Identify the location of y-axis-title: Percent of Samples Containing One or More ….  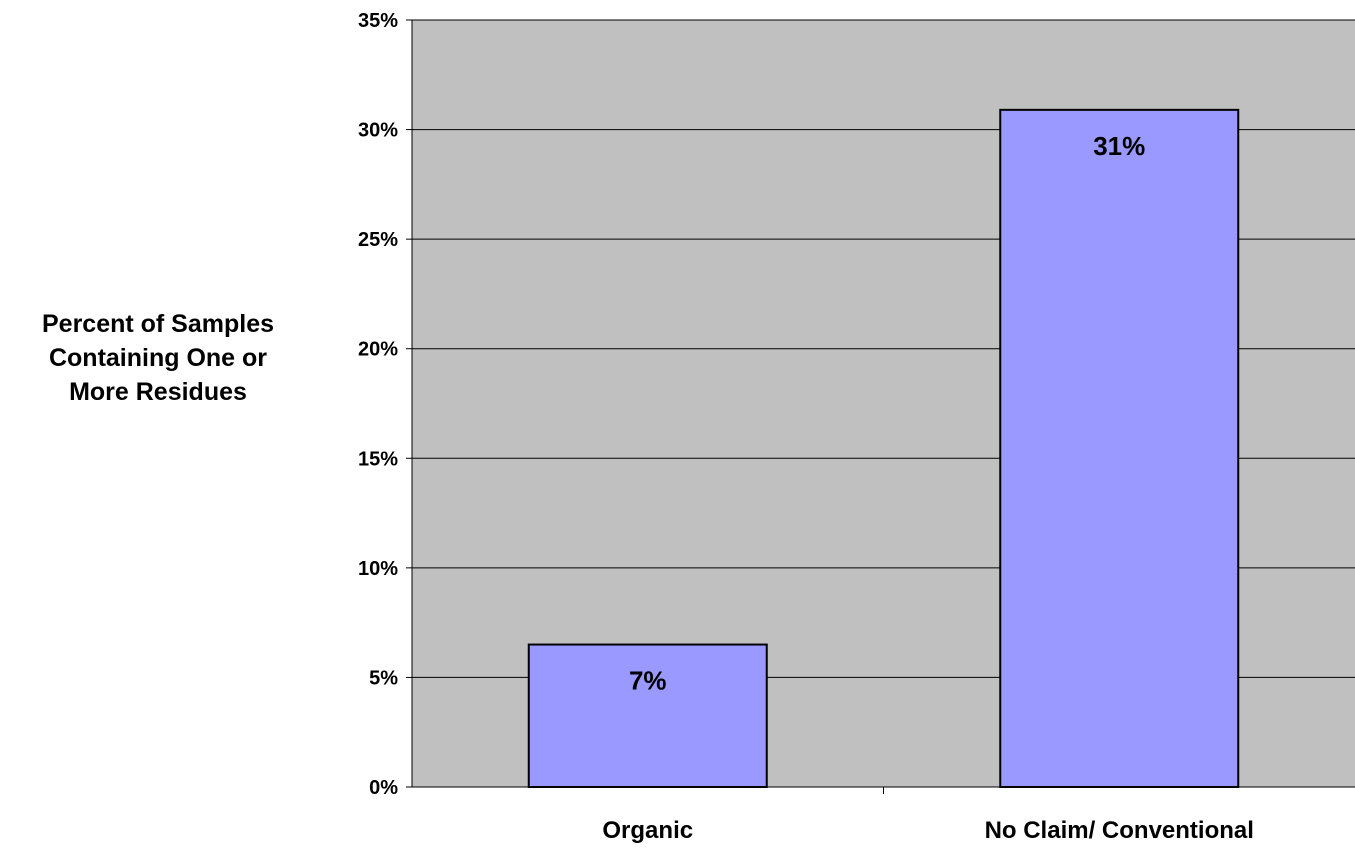
(158, 358).